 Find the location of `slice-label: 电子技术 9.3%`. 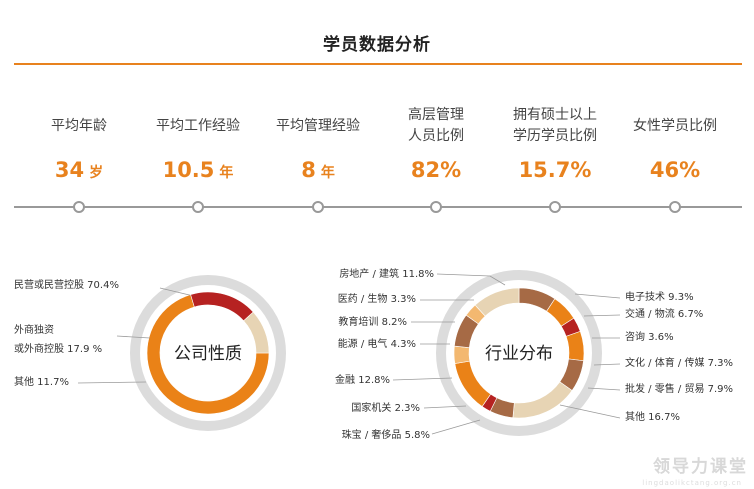

slice-label: 电子技术 9.3% is located at coordinates (659, 296).